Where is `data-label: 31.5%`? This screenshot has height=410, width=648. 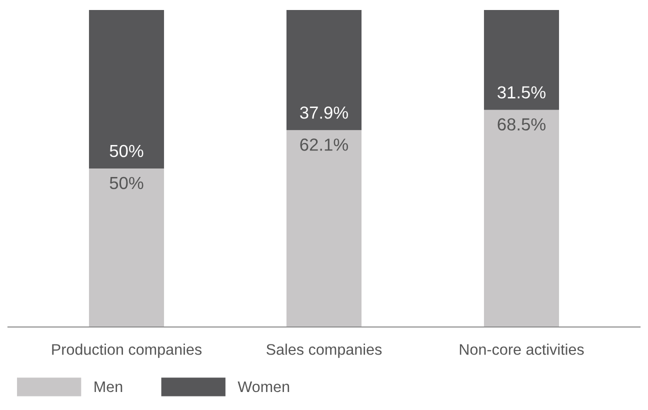 data-label: 31.5% is located at coordinates (522, 92).